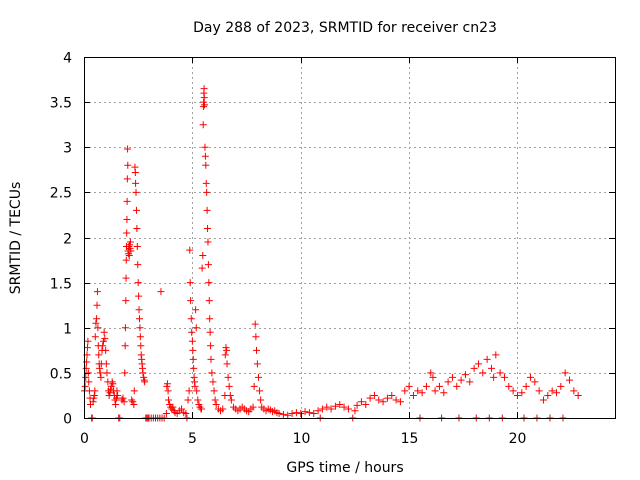  What do you see at coordinates (192, 439) in the screenshot?
I see `x-tick-label: 5` at bounding box center [192, 439].